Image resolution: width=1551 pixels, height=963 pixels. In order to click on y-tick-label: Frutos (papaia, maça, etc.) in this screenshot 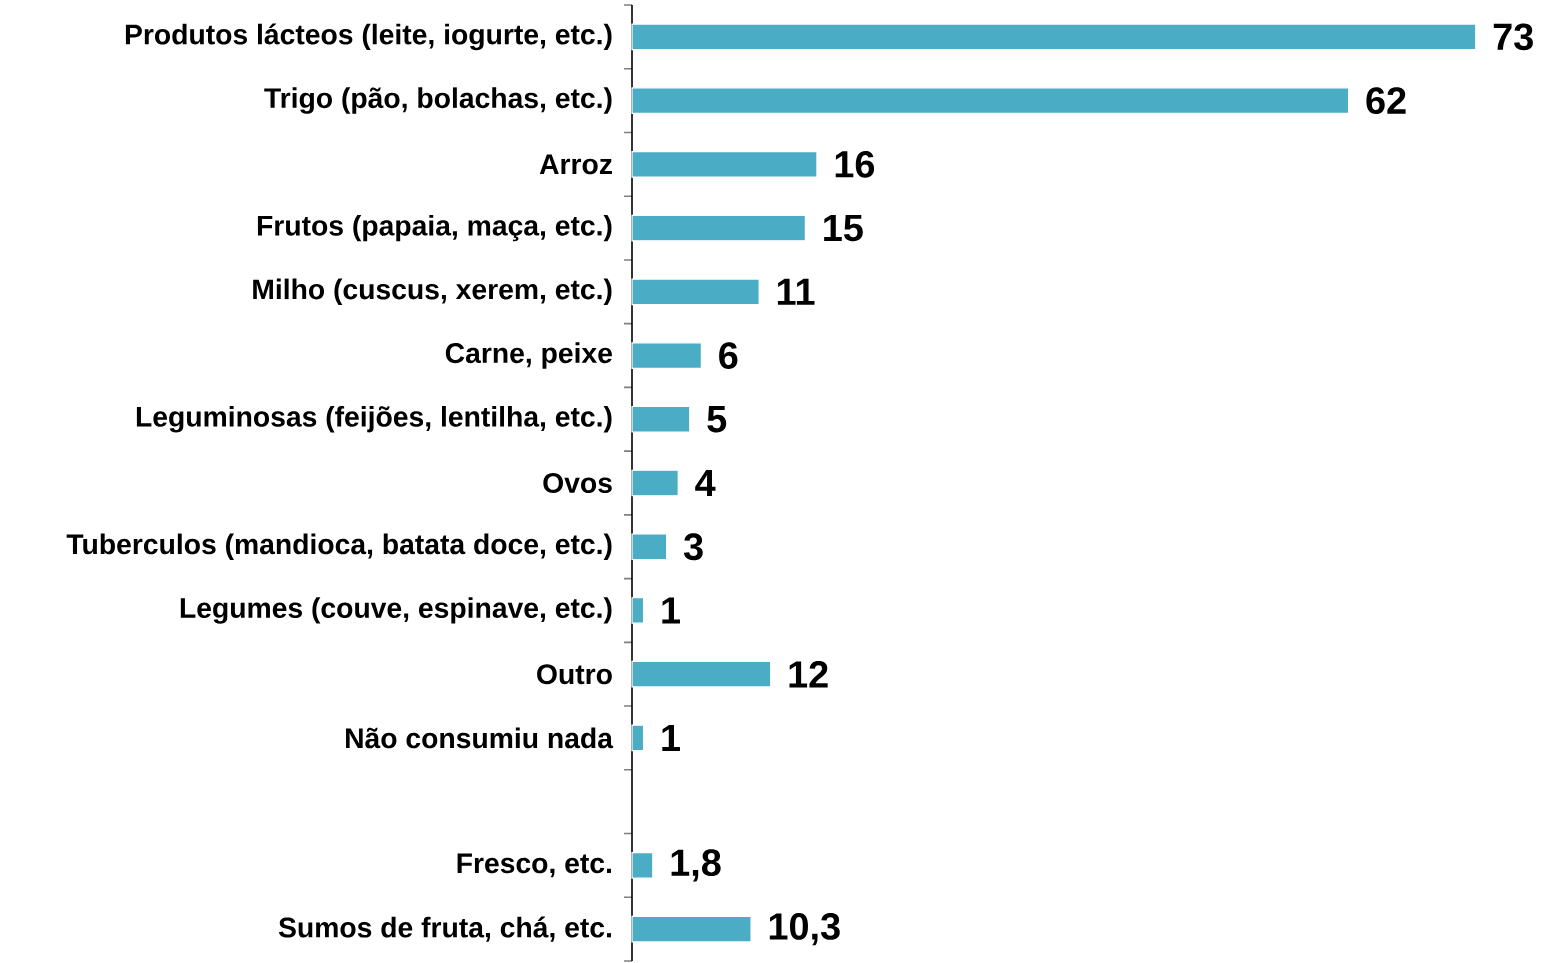, I will do `click(434, 228)`.